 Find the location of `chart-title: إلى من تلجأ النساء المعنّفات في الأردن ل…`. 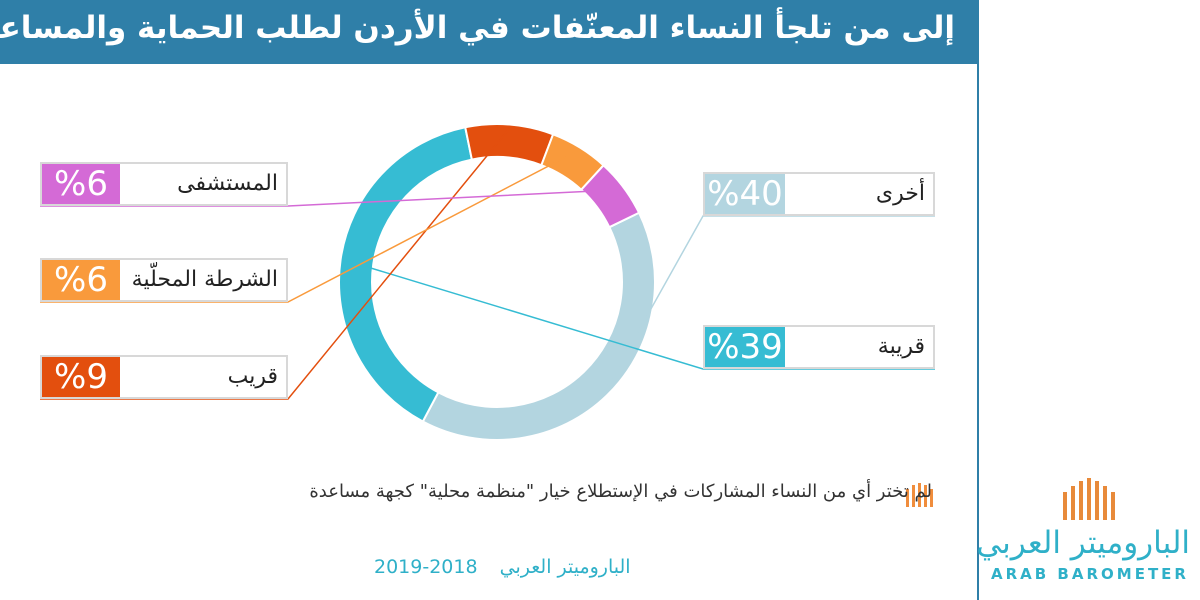

chart-title: إلى من تلجأ النساء المعنّفات في الأردن ل… is located at coordinates (477, 28).